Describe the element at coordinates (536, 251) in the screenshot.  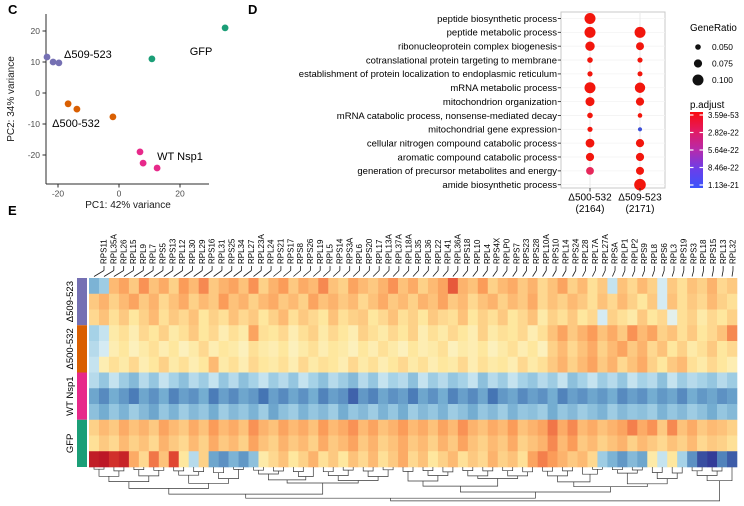
I see `gene-label: RPS28` at that location.